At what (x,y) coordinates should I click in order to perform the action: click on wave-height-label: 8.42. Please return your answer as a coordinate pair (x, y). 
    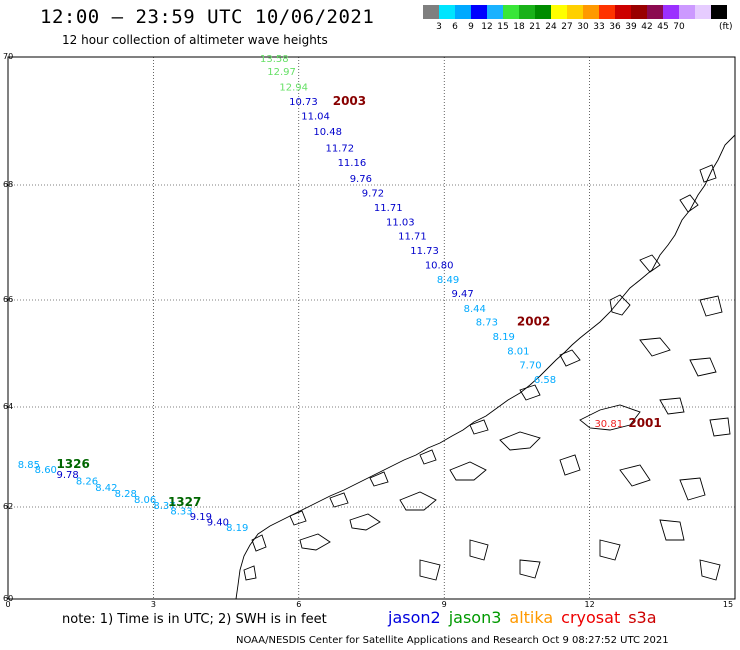
    Looking at the image, I should click on (106, 488).